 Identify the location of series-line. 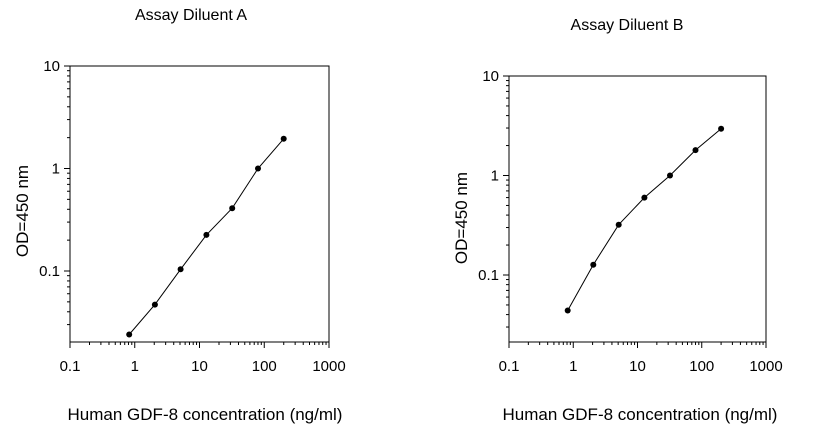
(644, 219).